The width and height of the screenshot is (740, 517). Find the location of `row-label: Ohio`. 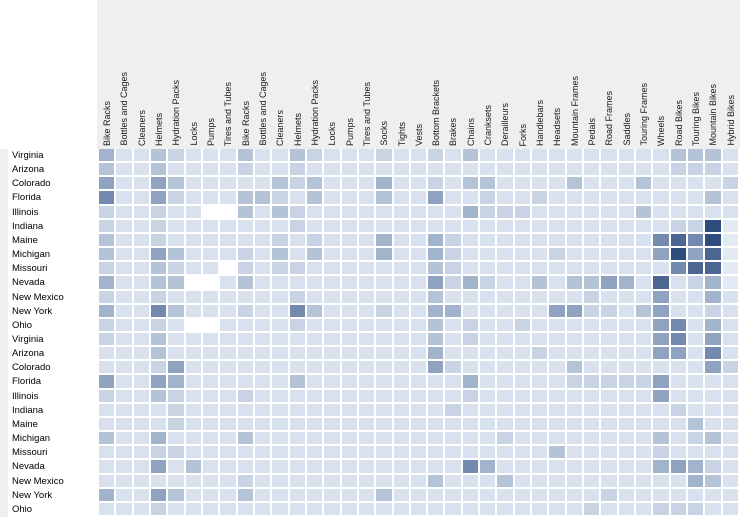

row-label: Ohio is located at coordinates (52, 509).